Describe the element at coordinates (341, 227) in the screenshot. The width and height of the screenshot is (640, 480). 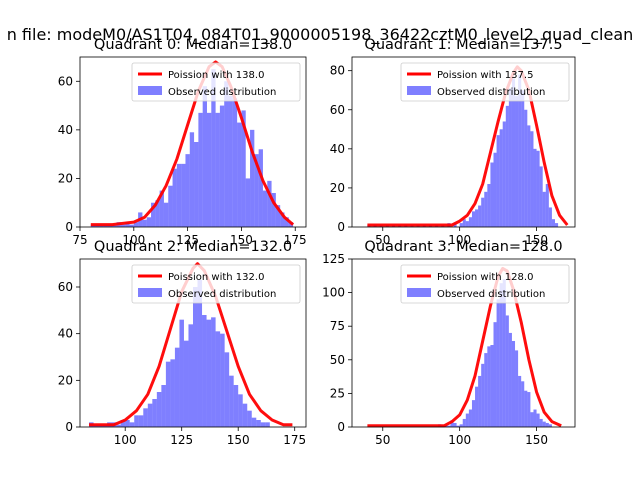
I see `y-tick-label-1-0: 0` at that location.